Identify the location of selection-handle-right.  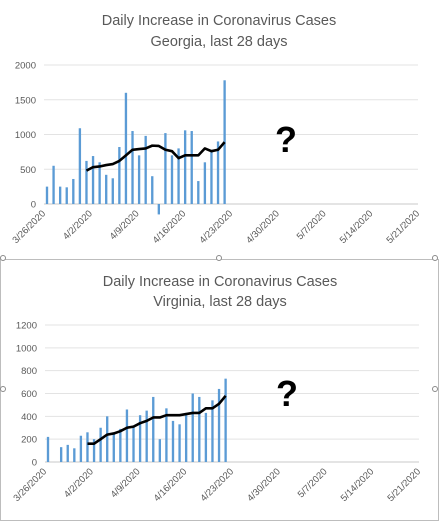
(435, 389).